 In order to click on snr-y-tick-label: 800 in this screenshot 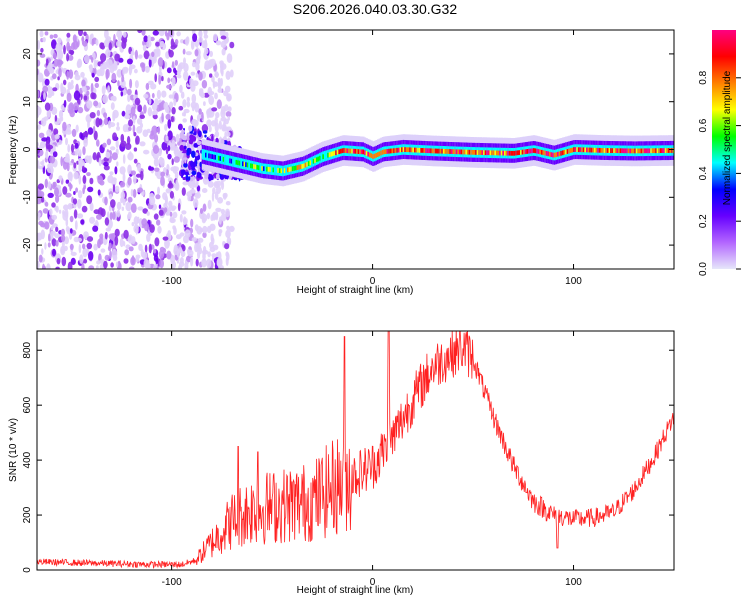, I will do `click(27, 349)`.